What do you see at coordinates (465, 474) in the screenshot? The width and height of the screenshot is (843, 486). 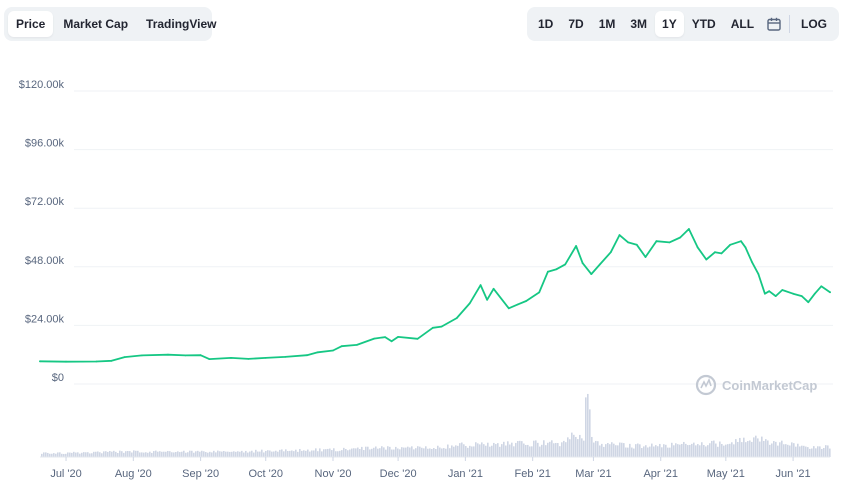 I see `x-tick-label: Jan '21` at bounding box center [465, 474].